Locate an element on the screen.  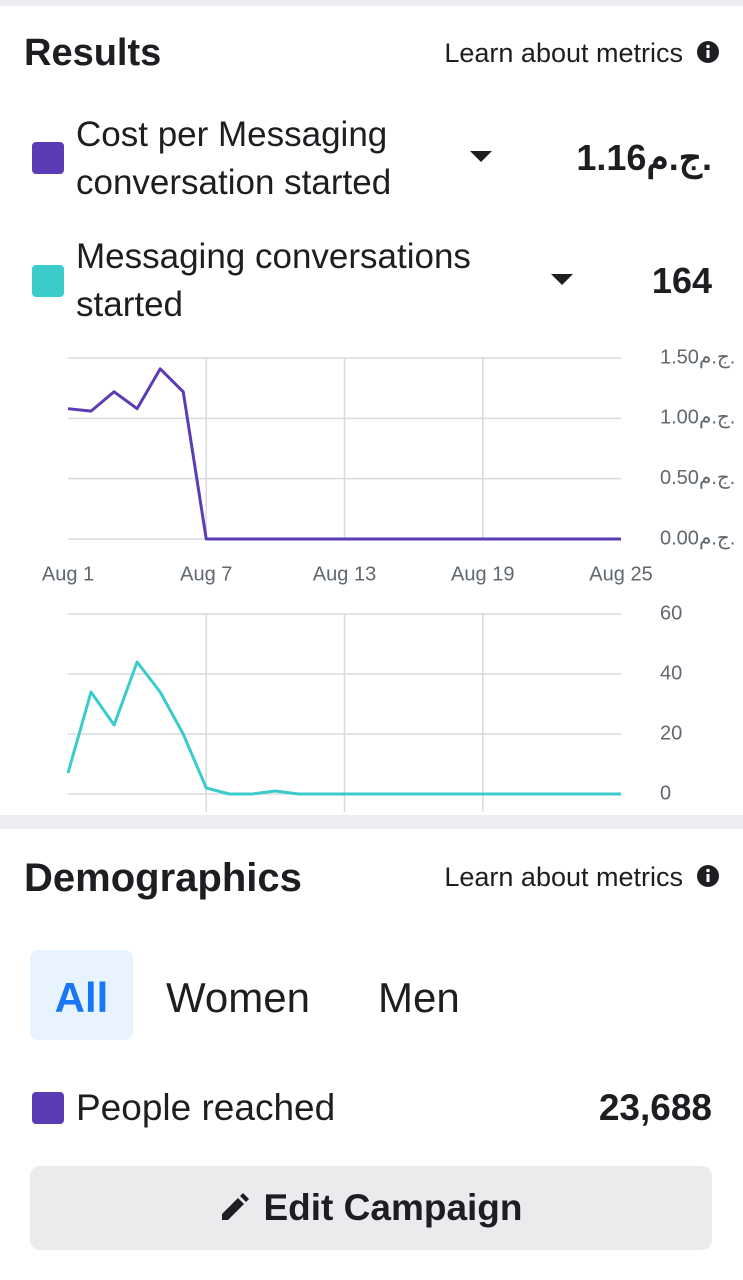
button-label: Edit Campaign is located at coordinates (393, 1207).